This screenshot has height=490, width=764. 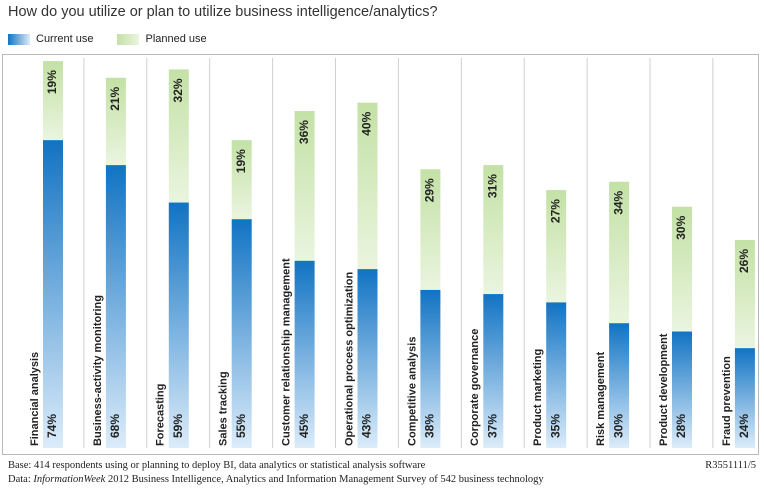 I want to click on category-label: Product marketing, so click(x=538, y=397).